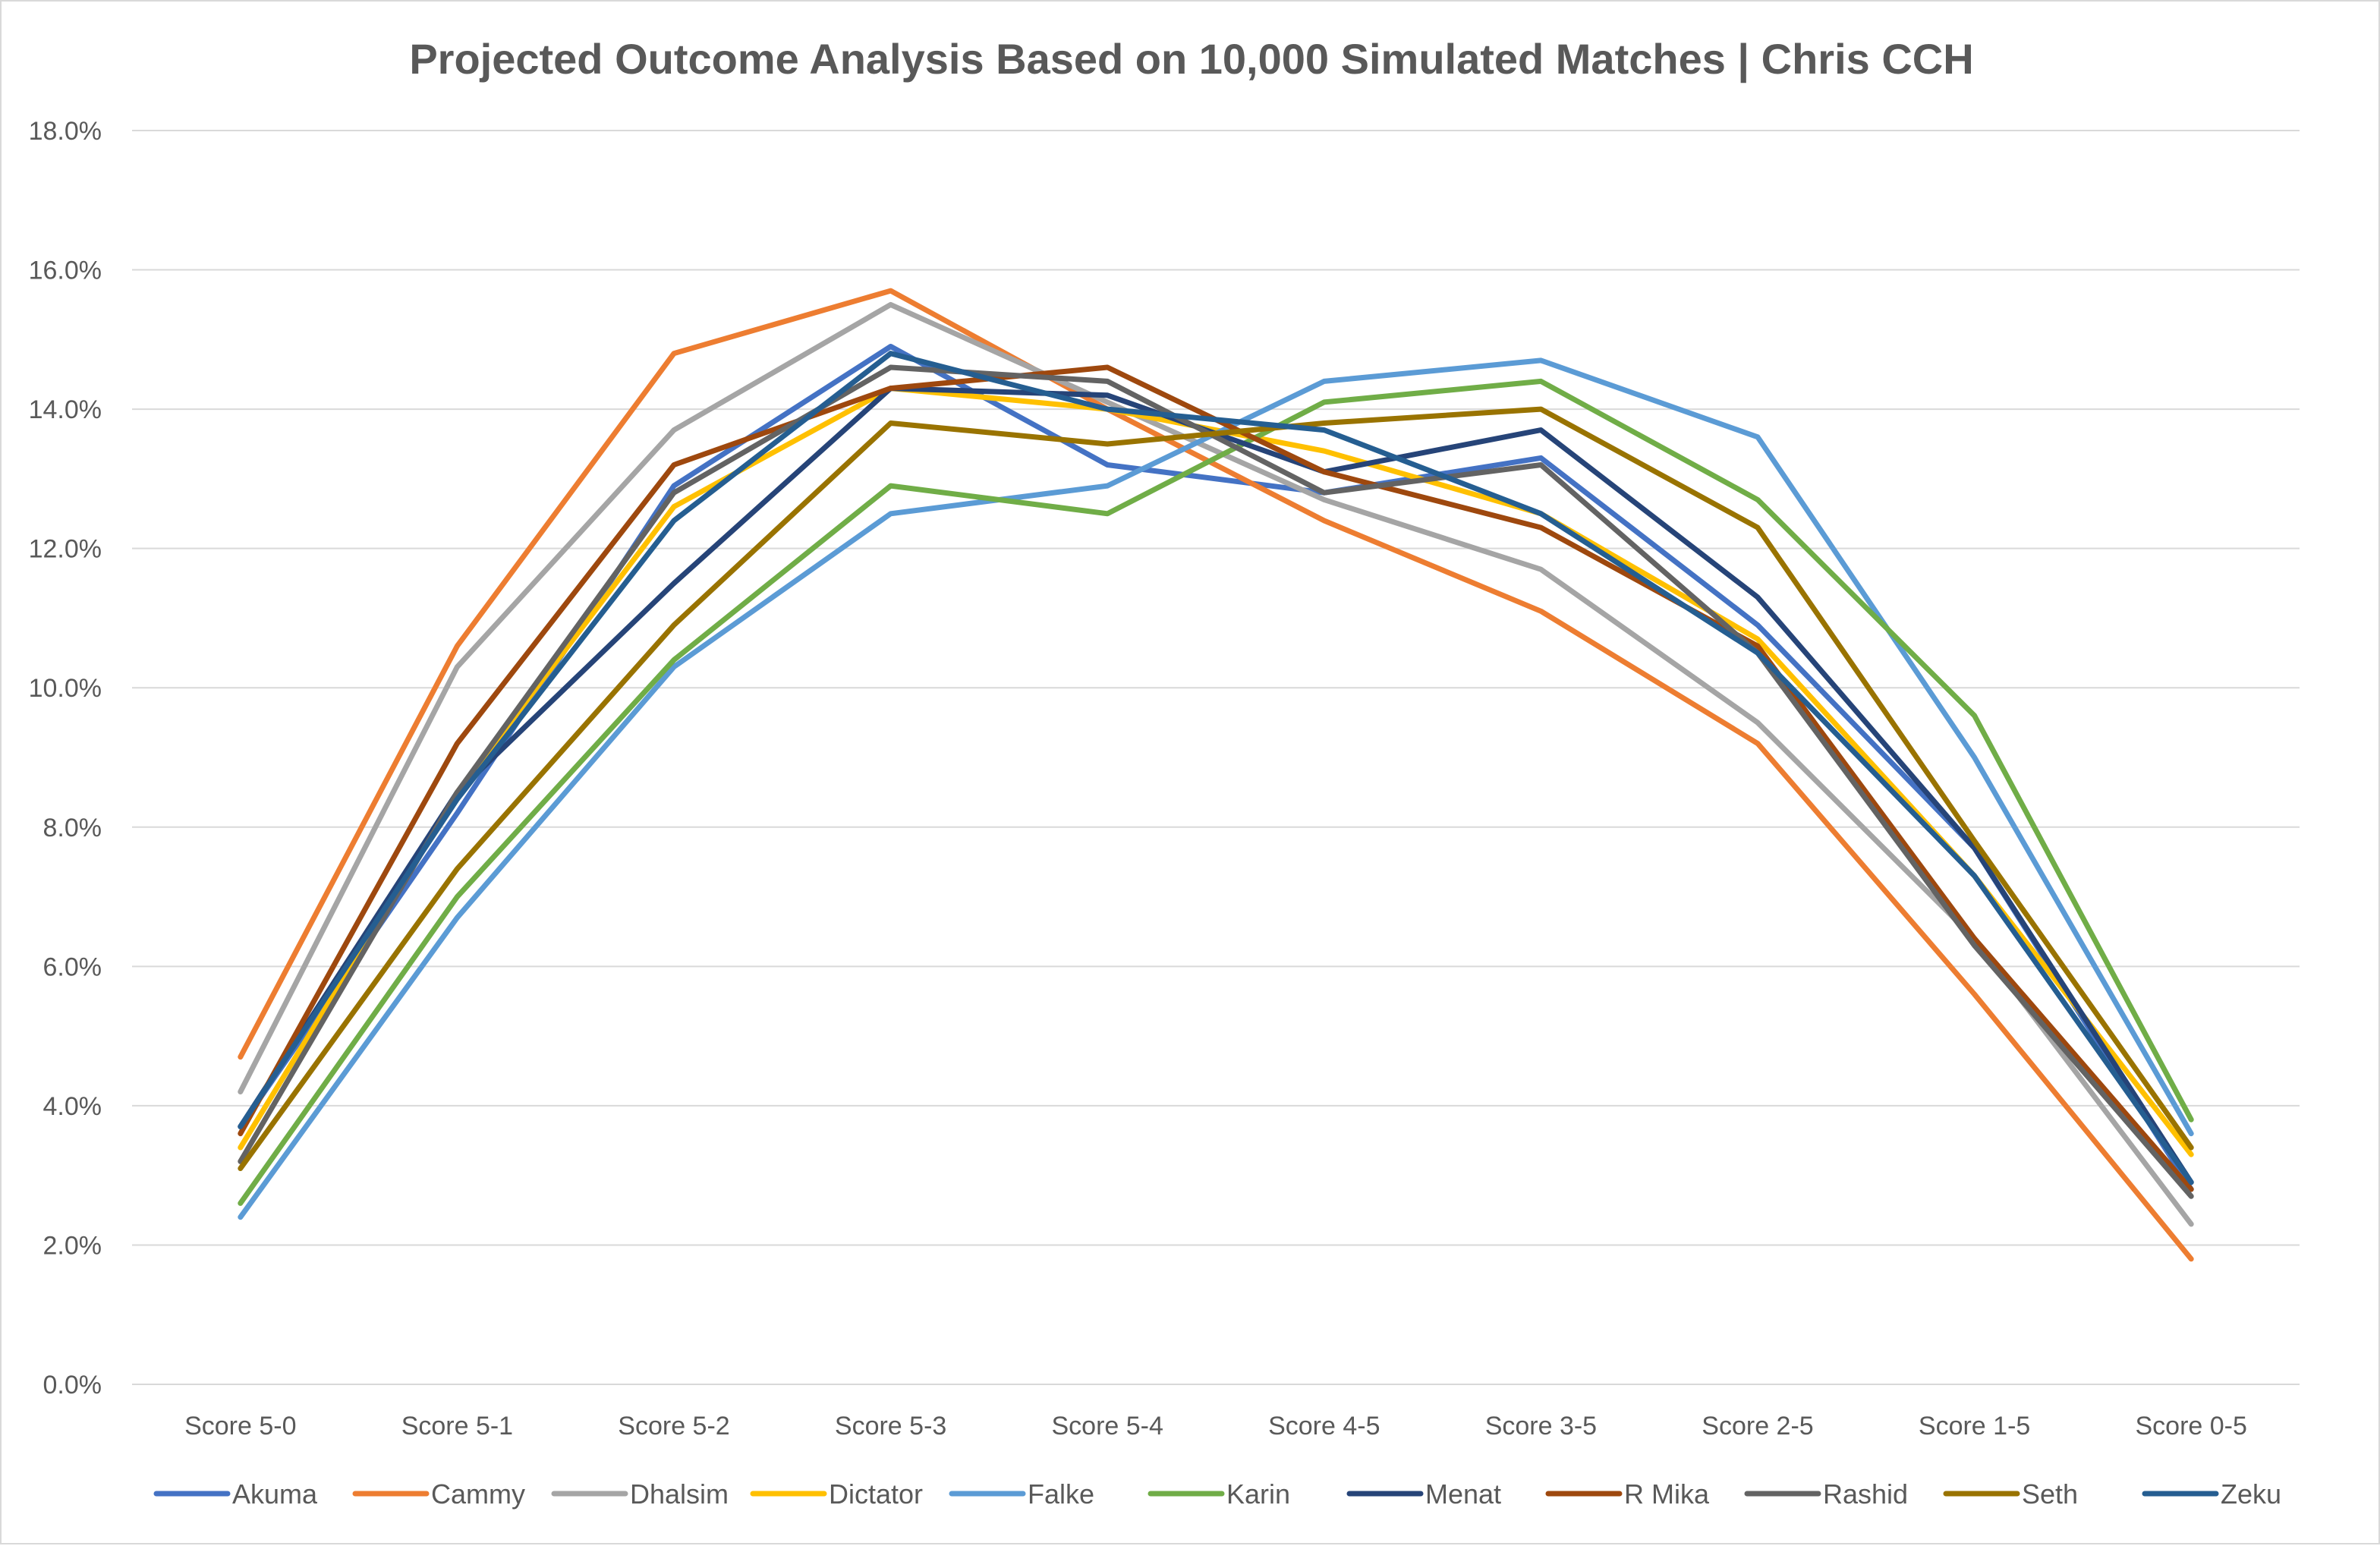 Image resolution: width=2380 pixels, height=1546 pixels. I want to click on legend-label: Dhalsim, so click(679, 1494).